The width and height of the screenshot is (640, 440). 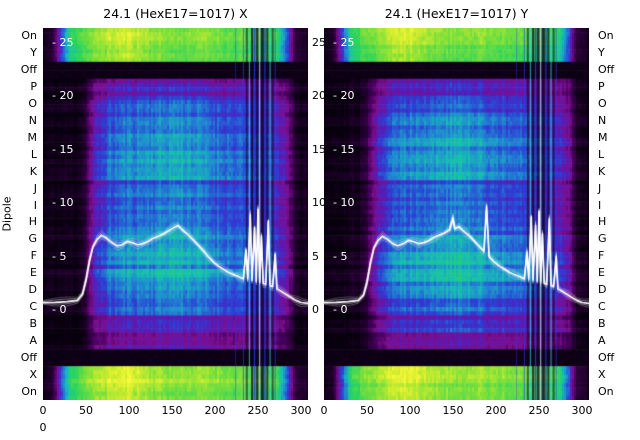 What do you see at coordinates (603, 137) in the screenshot?
I see `right-row-label-6-m: M` at bounding box center [603, 137].